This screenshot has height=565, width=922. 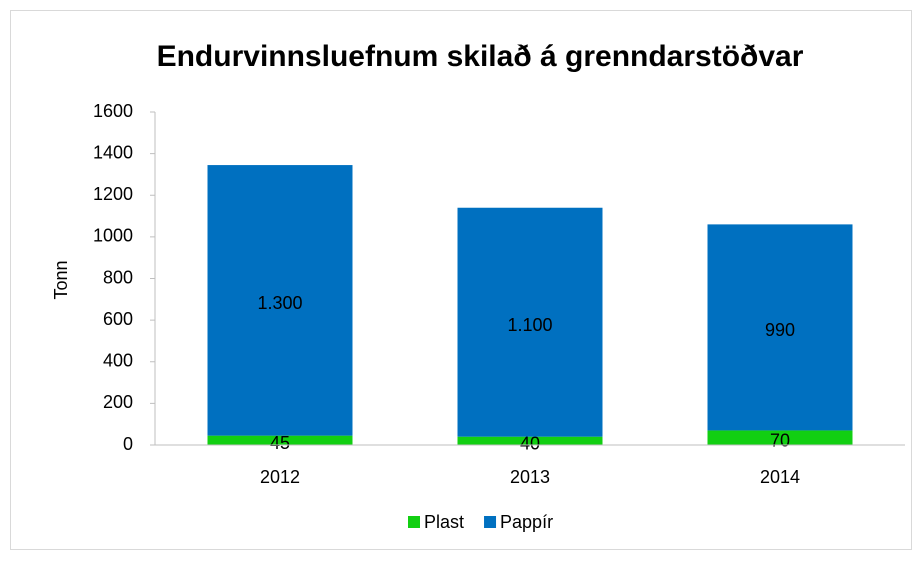 What do you see at coordinates (280, 477) in the screenshot?
I see `x-tick-label: 2012` at bounding box center [280, 477].